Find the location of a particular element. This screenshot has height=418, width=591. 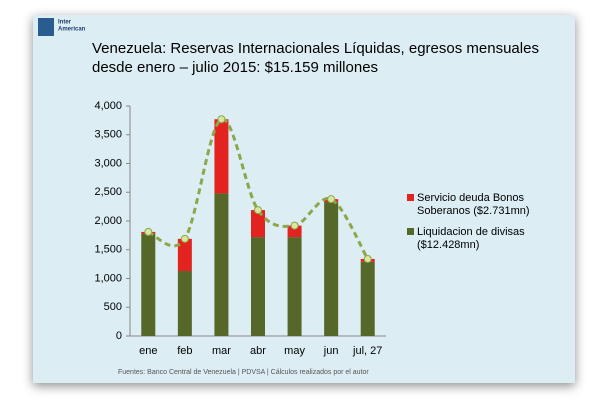

y-tick-label: 3,500 is located at coordinates (108, 135).